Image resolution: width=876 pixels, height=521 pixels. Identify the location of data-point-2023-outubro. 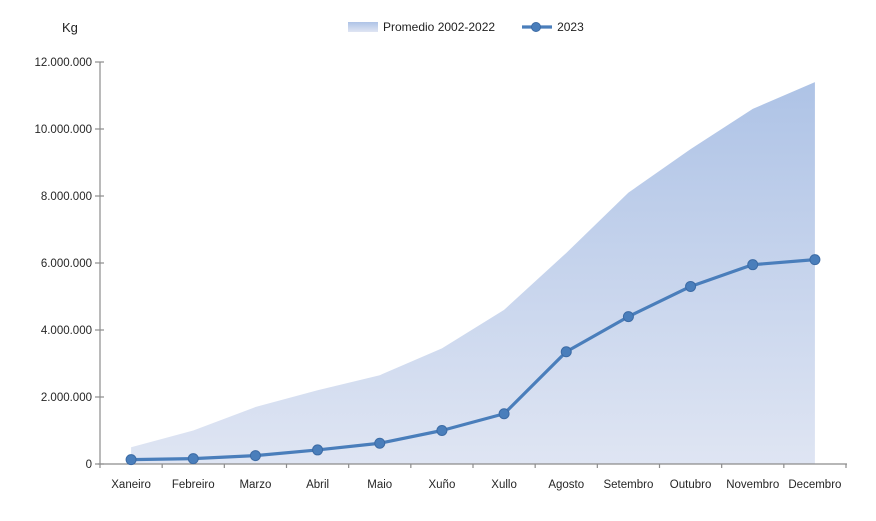
(691, 286).